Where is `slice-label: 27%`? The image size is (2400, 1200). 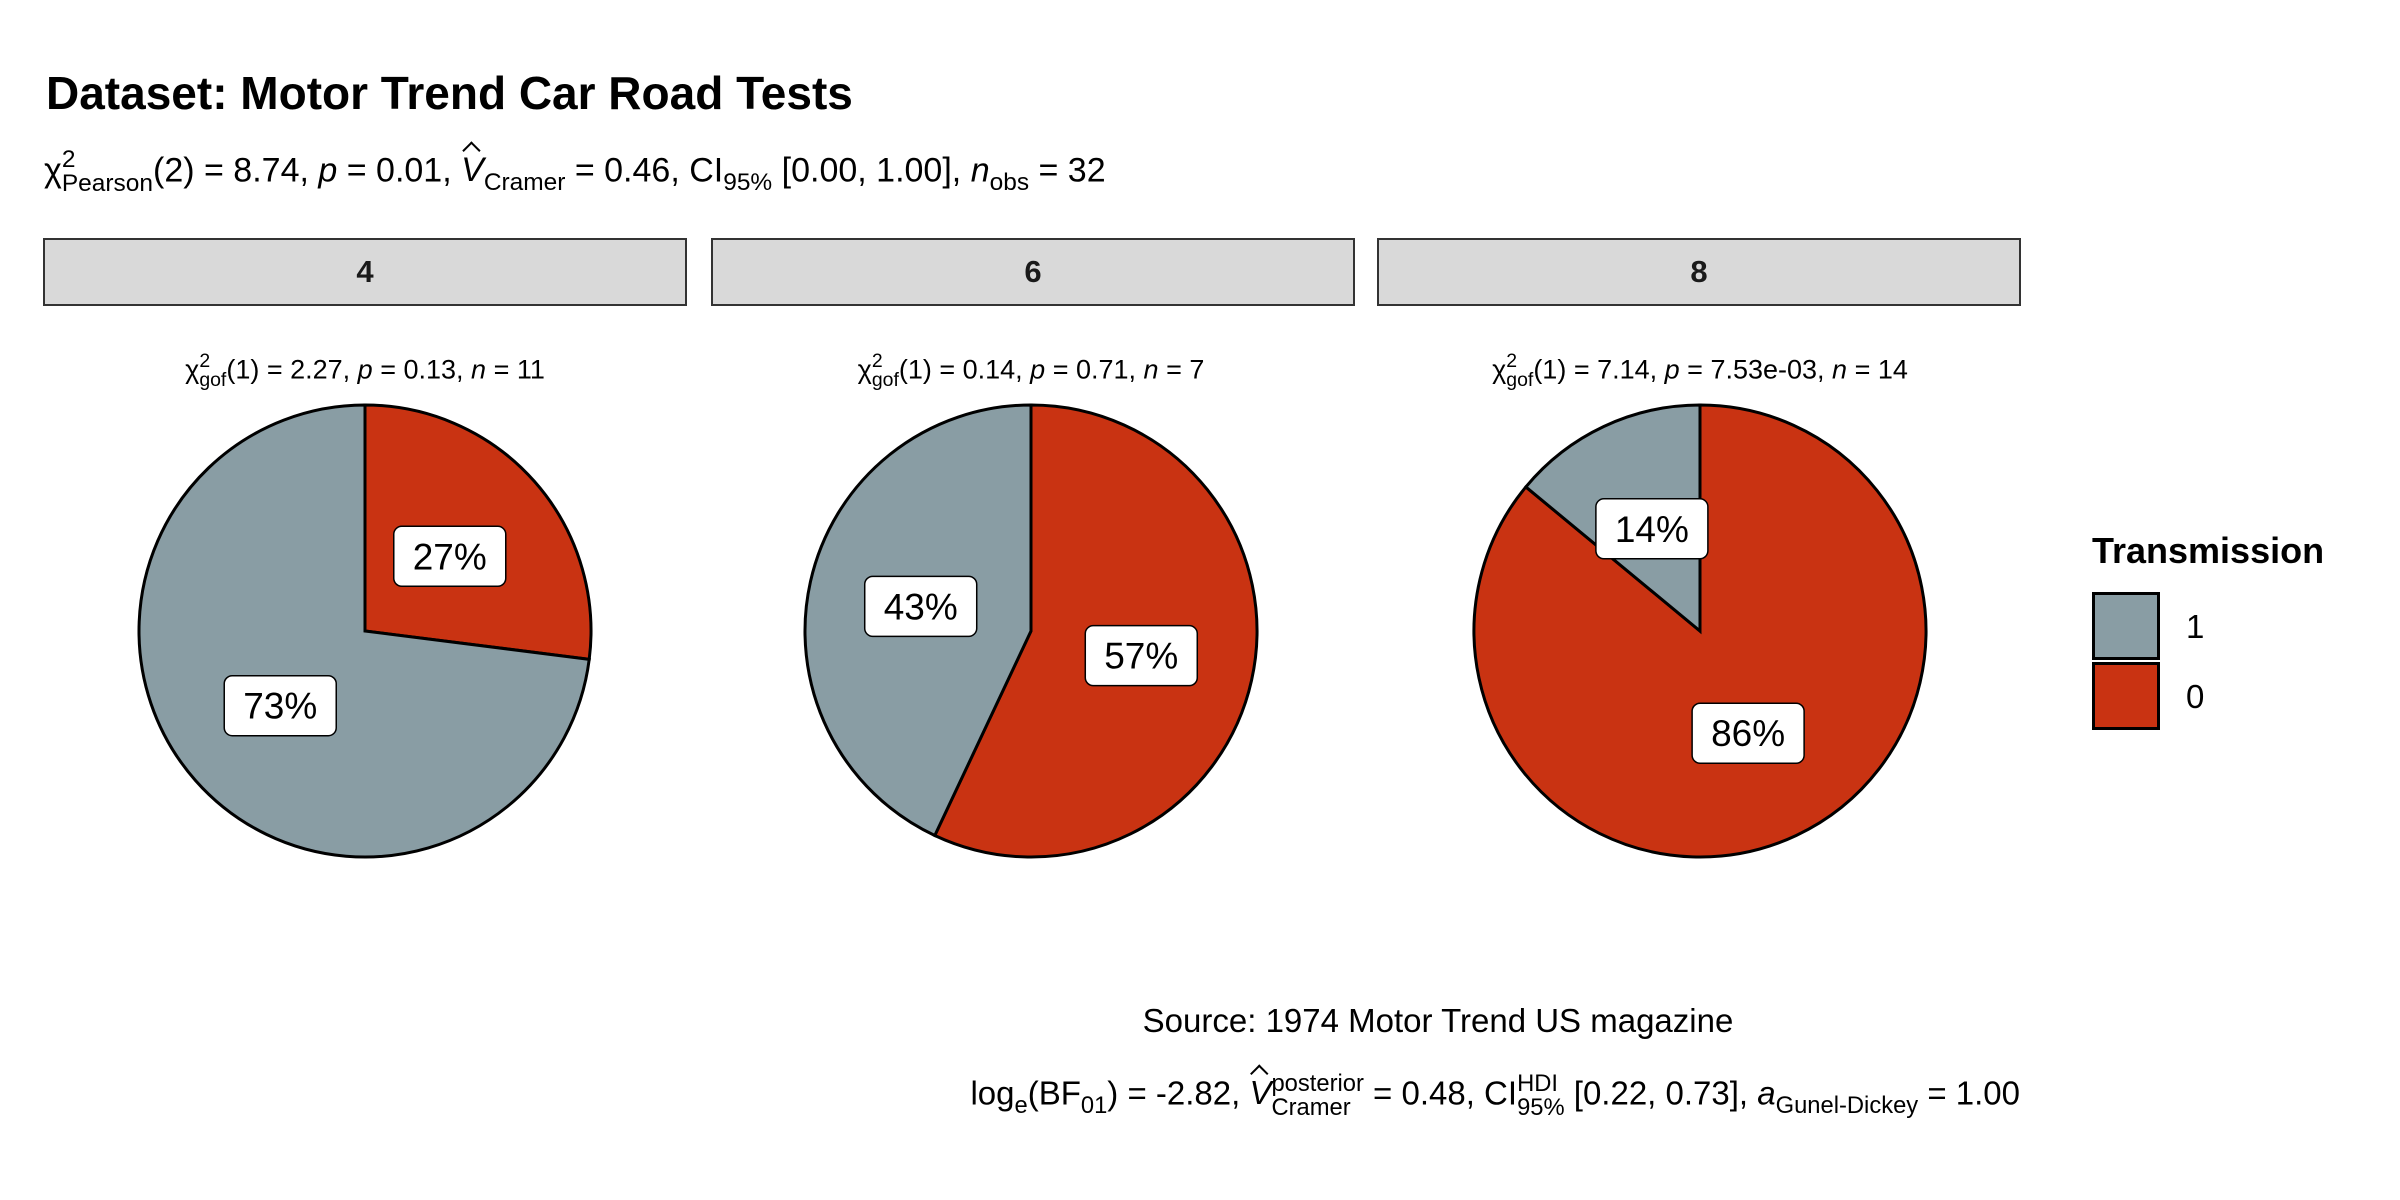 slice-label: 27% is located at coordinates (450, 556).